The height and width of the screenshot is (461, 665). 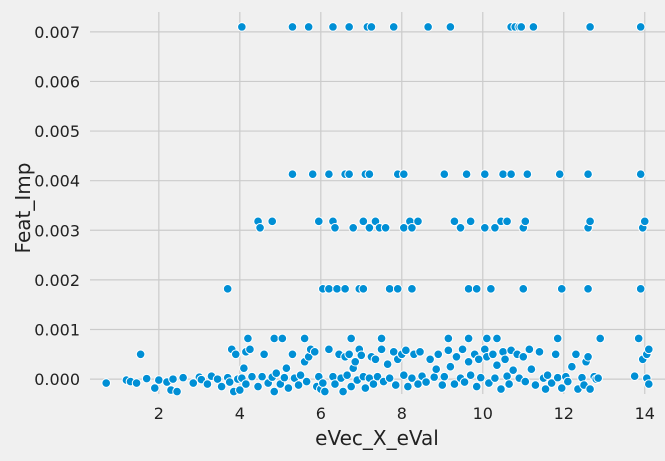 What do you see at coordinates (57, 230) in the screenshot?
I see `y-tick-label: 0.003` at bounding box center [57, 230].